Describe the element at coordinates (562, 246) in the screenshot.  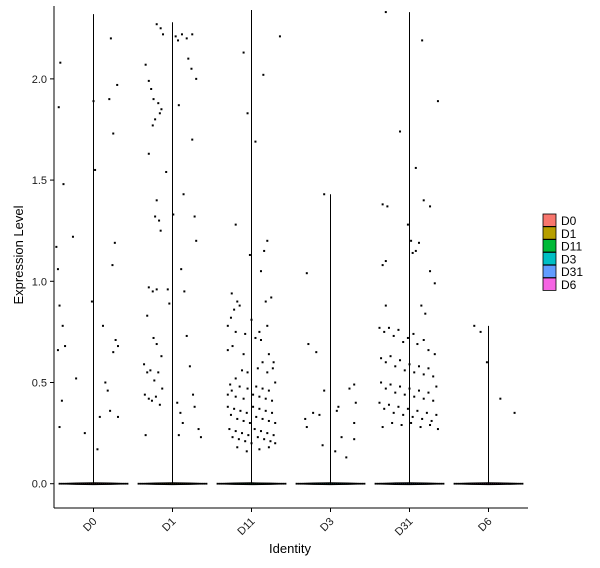
I see `legend-item: D11` at that location.